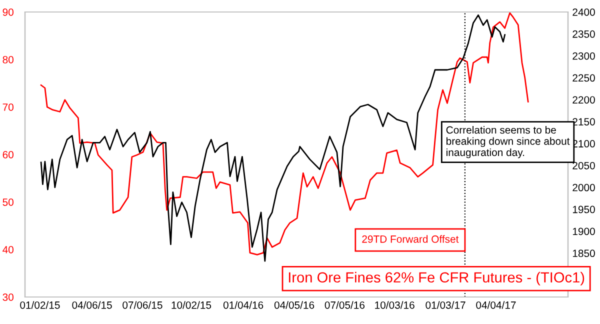  What do you see at coordinates (344, 305) in the screenshot?
I see `x-tick-label: 07/05/16` at bounding box center [344, 305].